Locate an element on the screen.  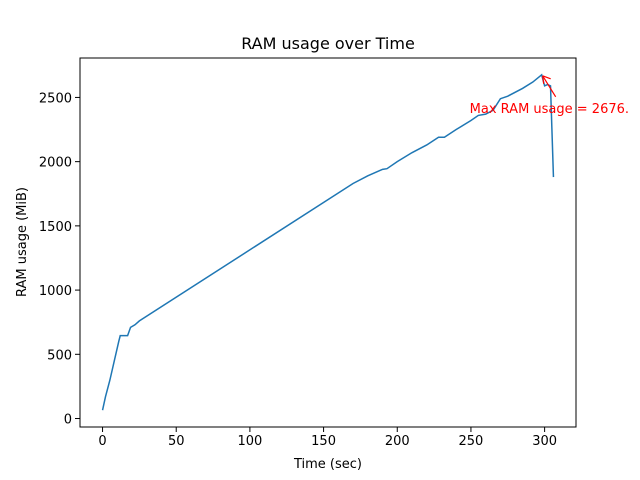
y-axis-label: RAM usage (MiB) is located at coordinates (22, 242).